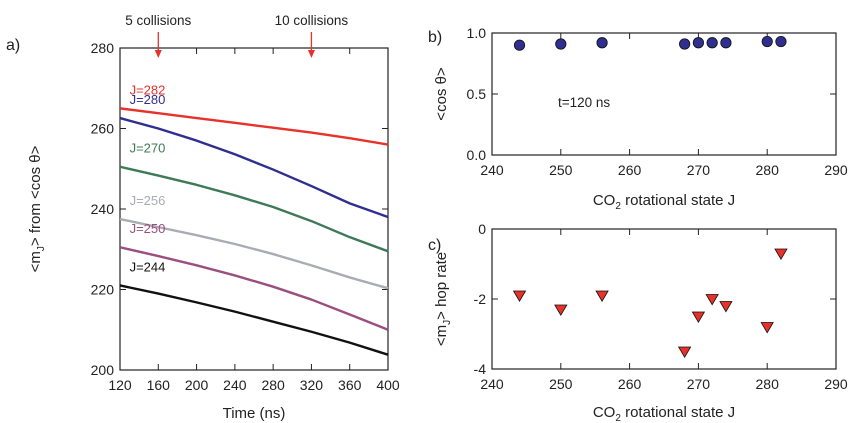 This screenshot has width=856, height=423. I want to click on panel-b-y-tick-label: 1.0, so click(477, 33).